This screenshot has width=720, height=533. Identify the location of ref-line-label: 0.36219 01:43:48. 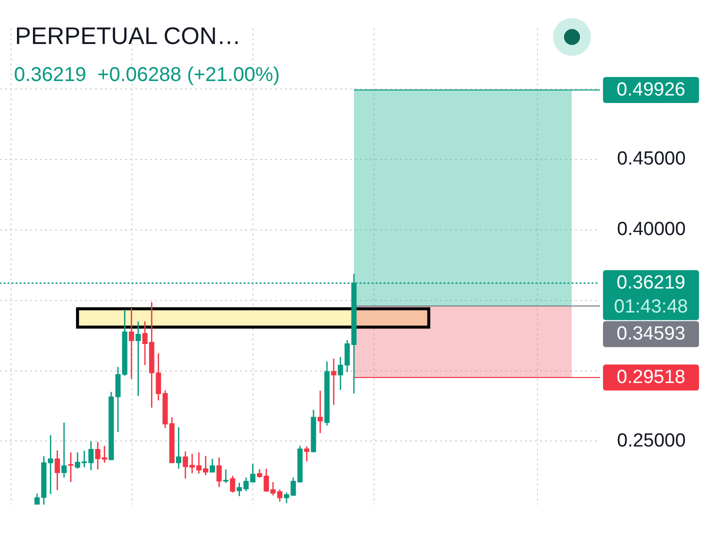
(651, 295).